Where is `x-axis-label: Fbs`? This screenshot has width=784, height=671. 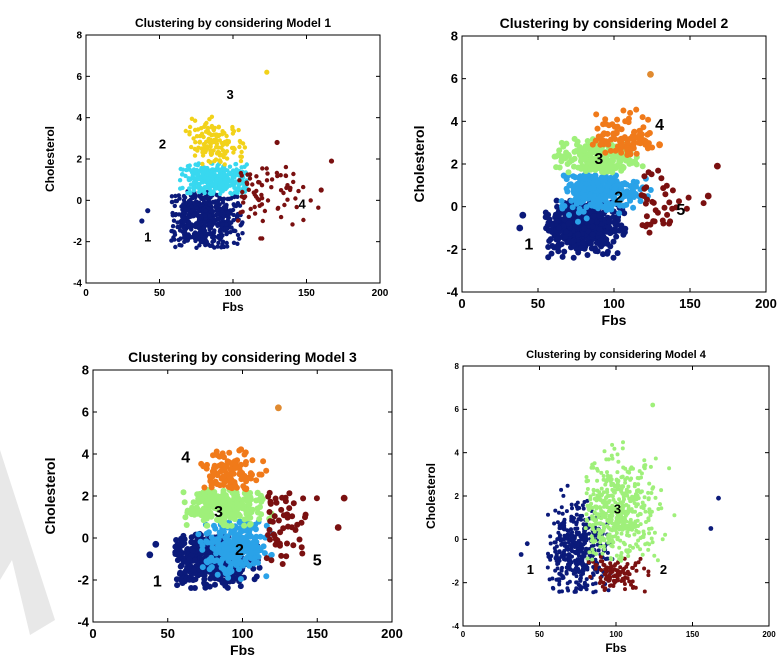 x-axis-label: Fbs is located at coordinates (242, 650).